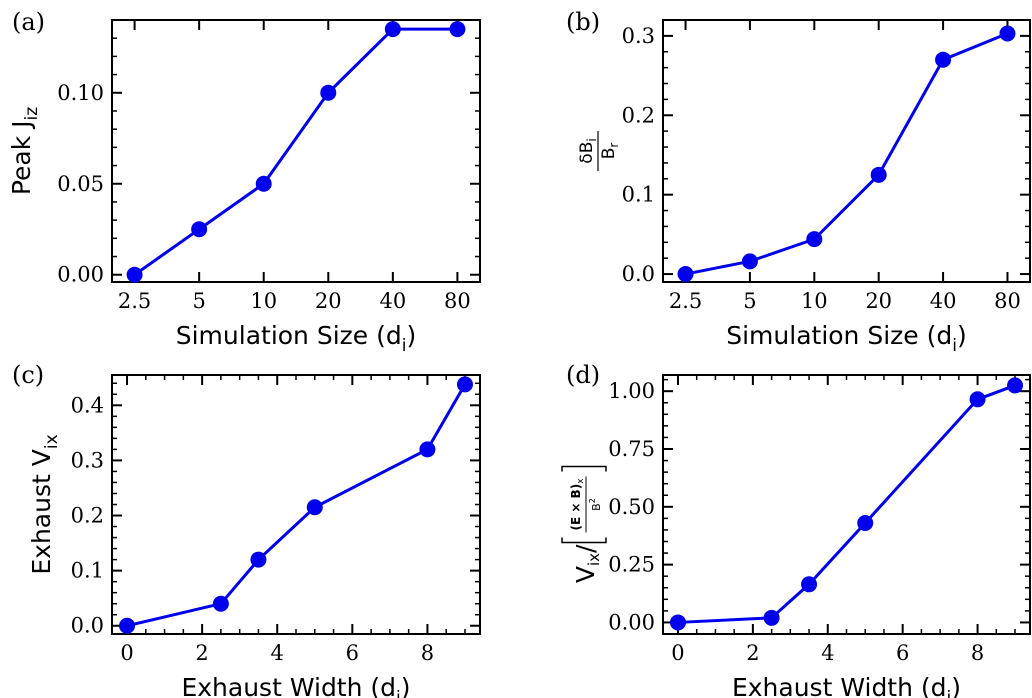 The height and width of the screenshot is (698, 1032). I want to click on y-label-numerator: δBi, so click(588, 150).